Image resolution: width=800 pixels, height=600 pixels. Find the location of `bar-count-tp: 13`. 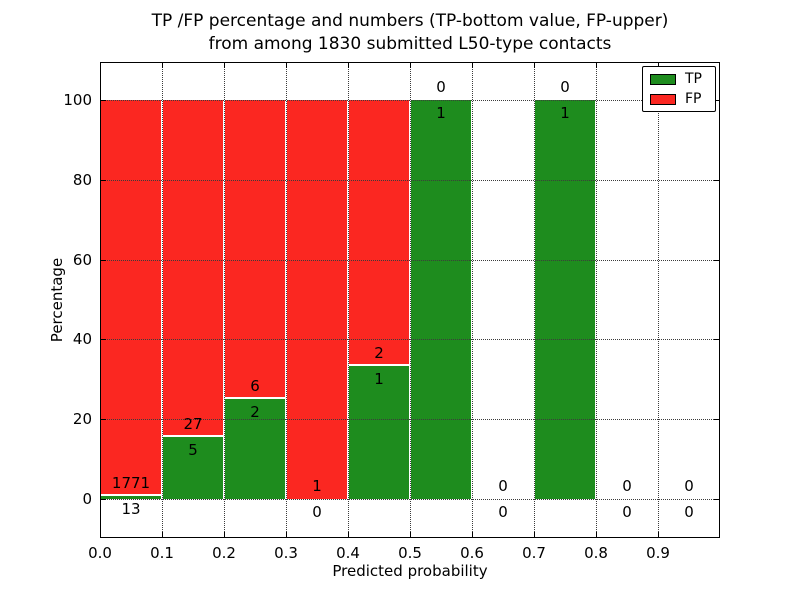

bar-count-tp: 13 is located at coordinates (131, 509).